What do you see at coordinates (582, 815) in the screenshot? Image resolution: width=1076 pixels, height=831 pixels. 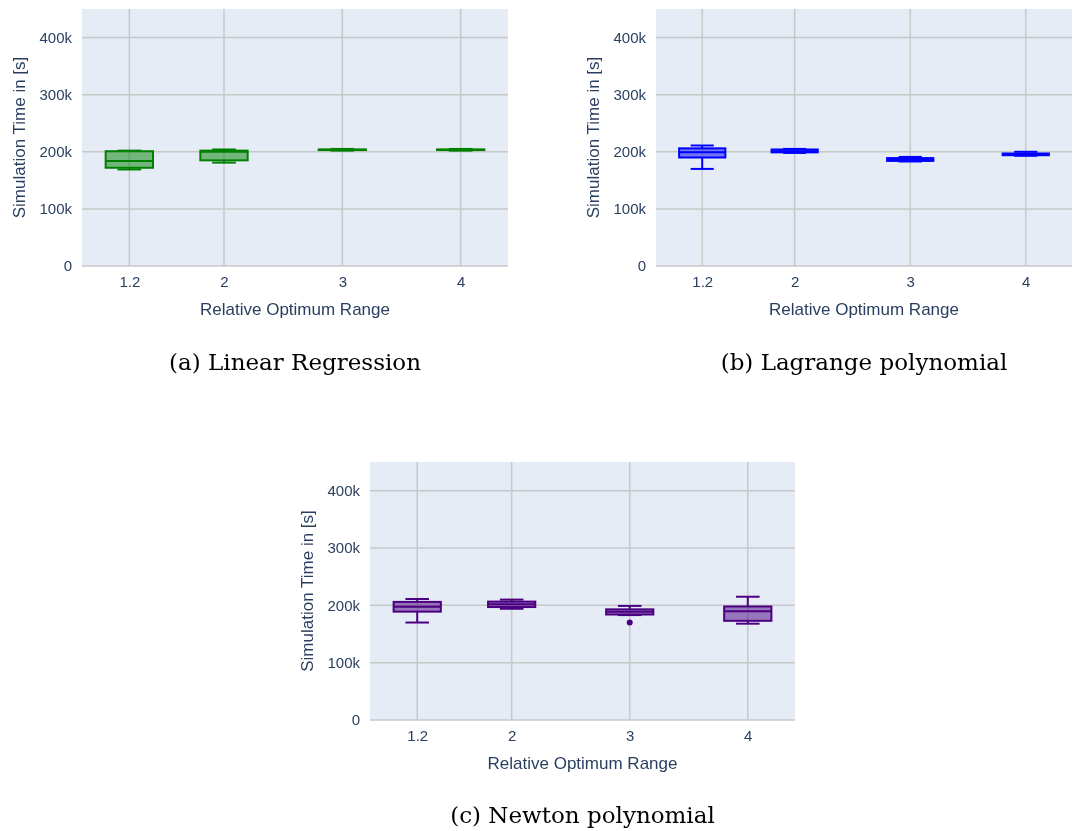 I see `text: (c) Newton polynomial` at bounding box center [582, 815].